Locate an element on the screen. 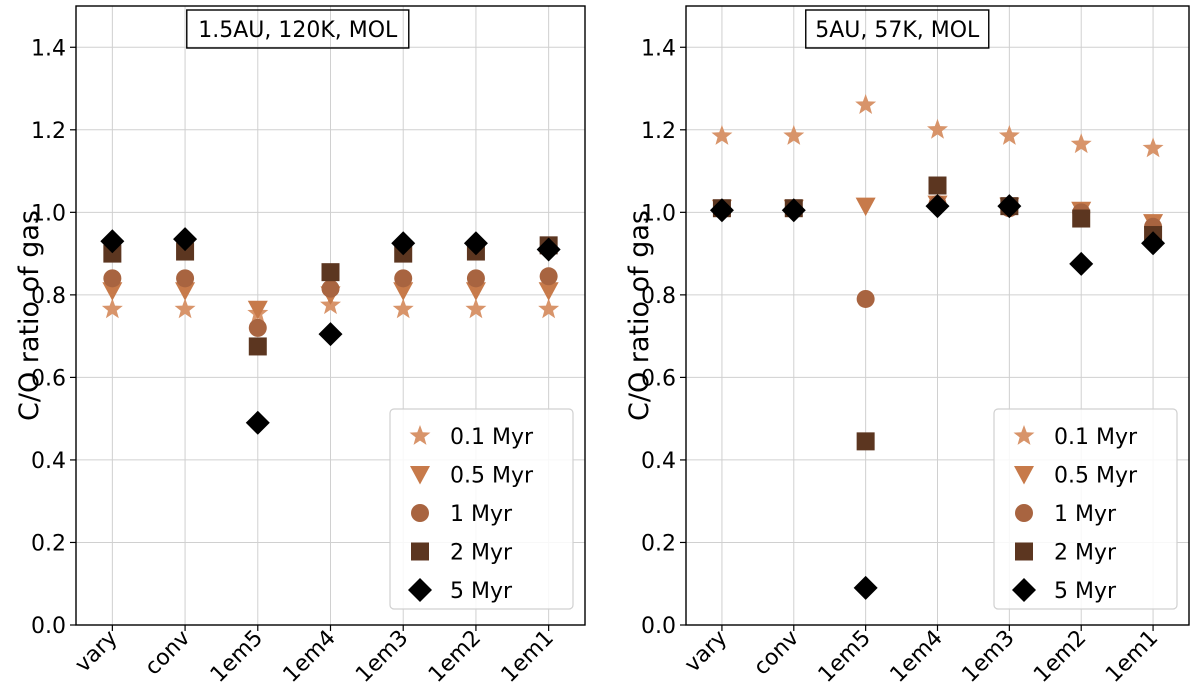  y-tick-label: 0.8 is located at coordinates (658, 296).